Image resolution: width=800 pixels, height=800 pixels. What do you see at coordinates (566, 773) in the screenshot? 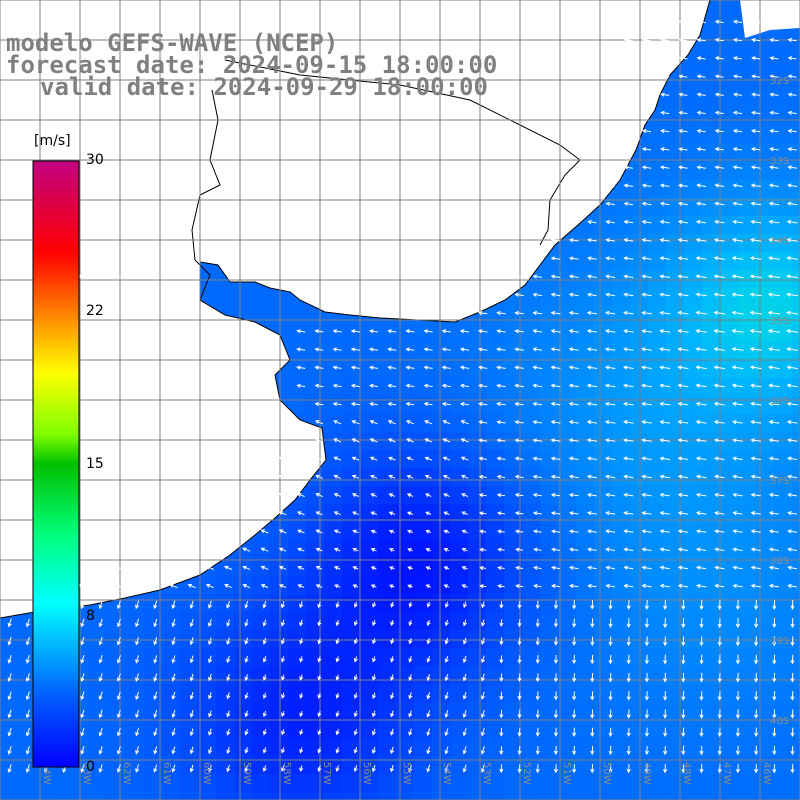
I see `longitude-label: 51W` at bounding box center [566, 773].